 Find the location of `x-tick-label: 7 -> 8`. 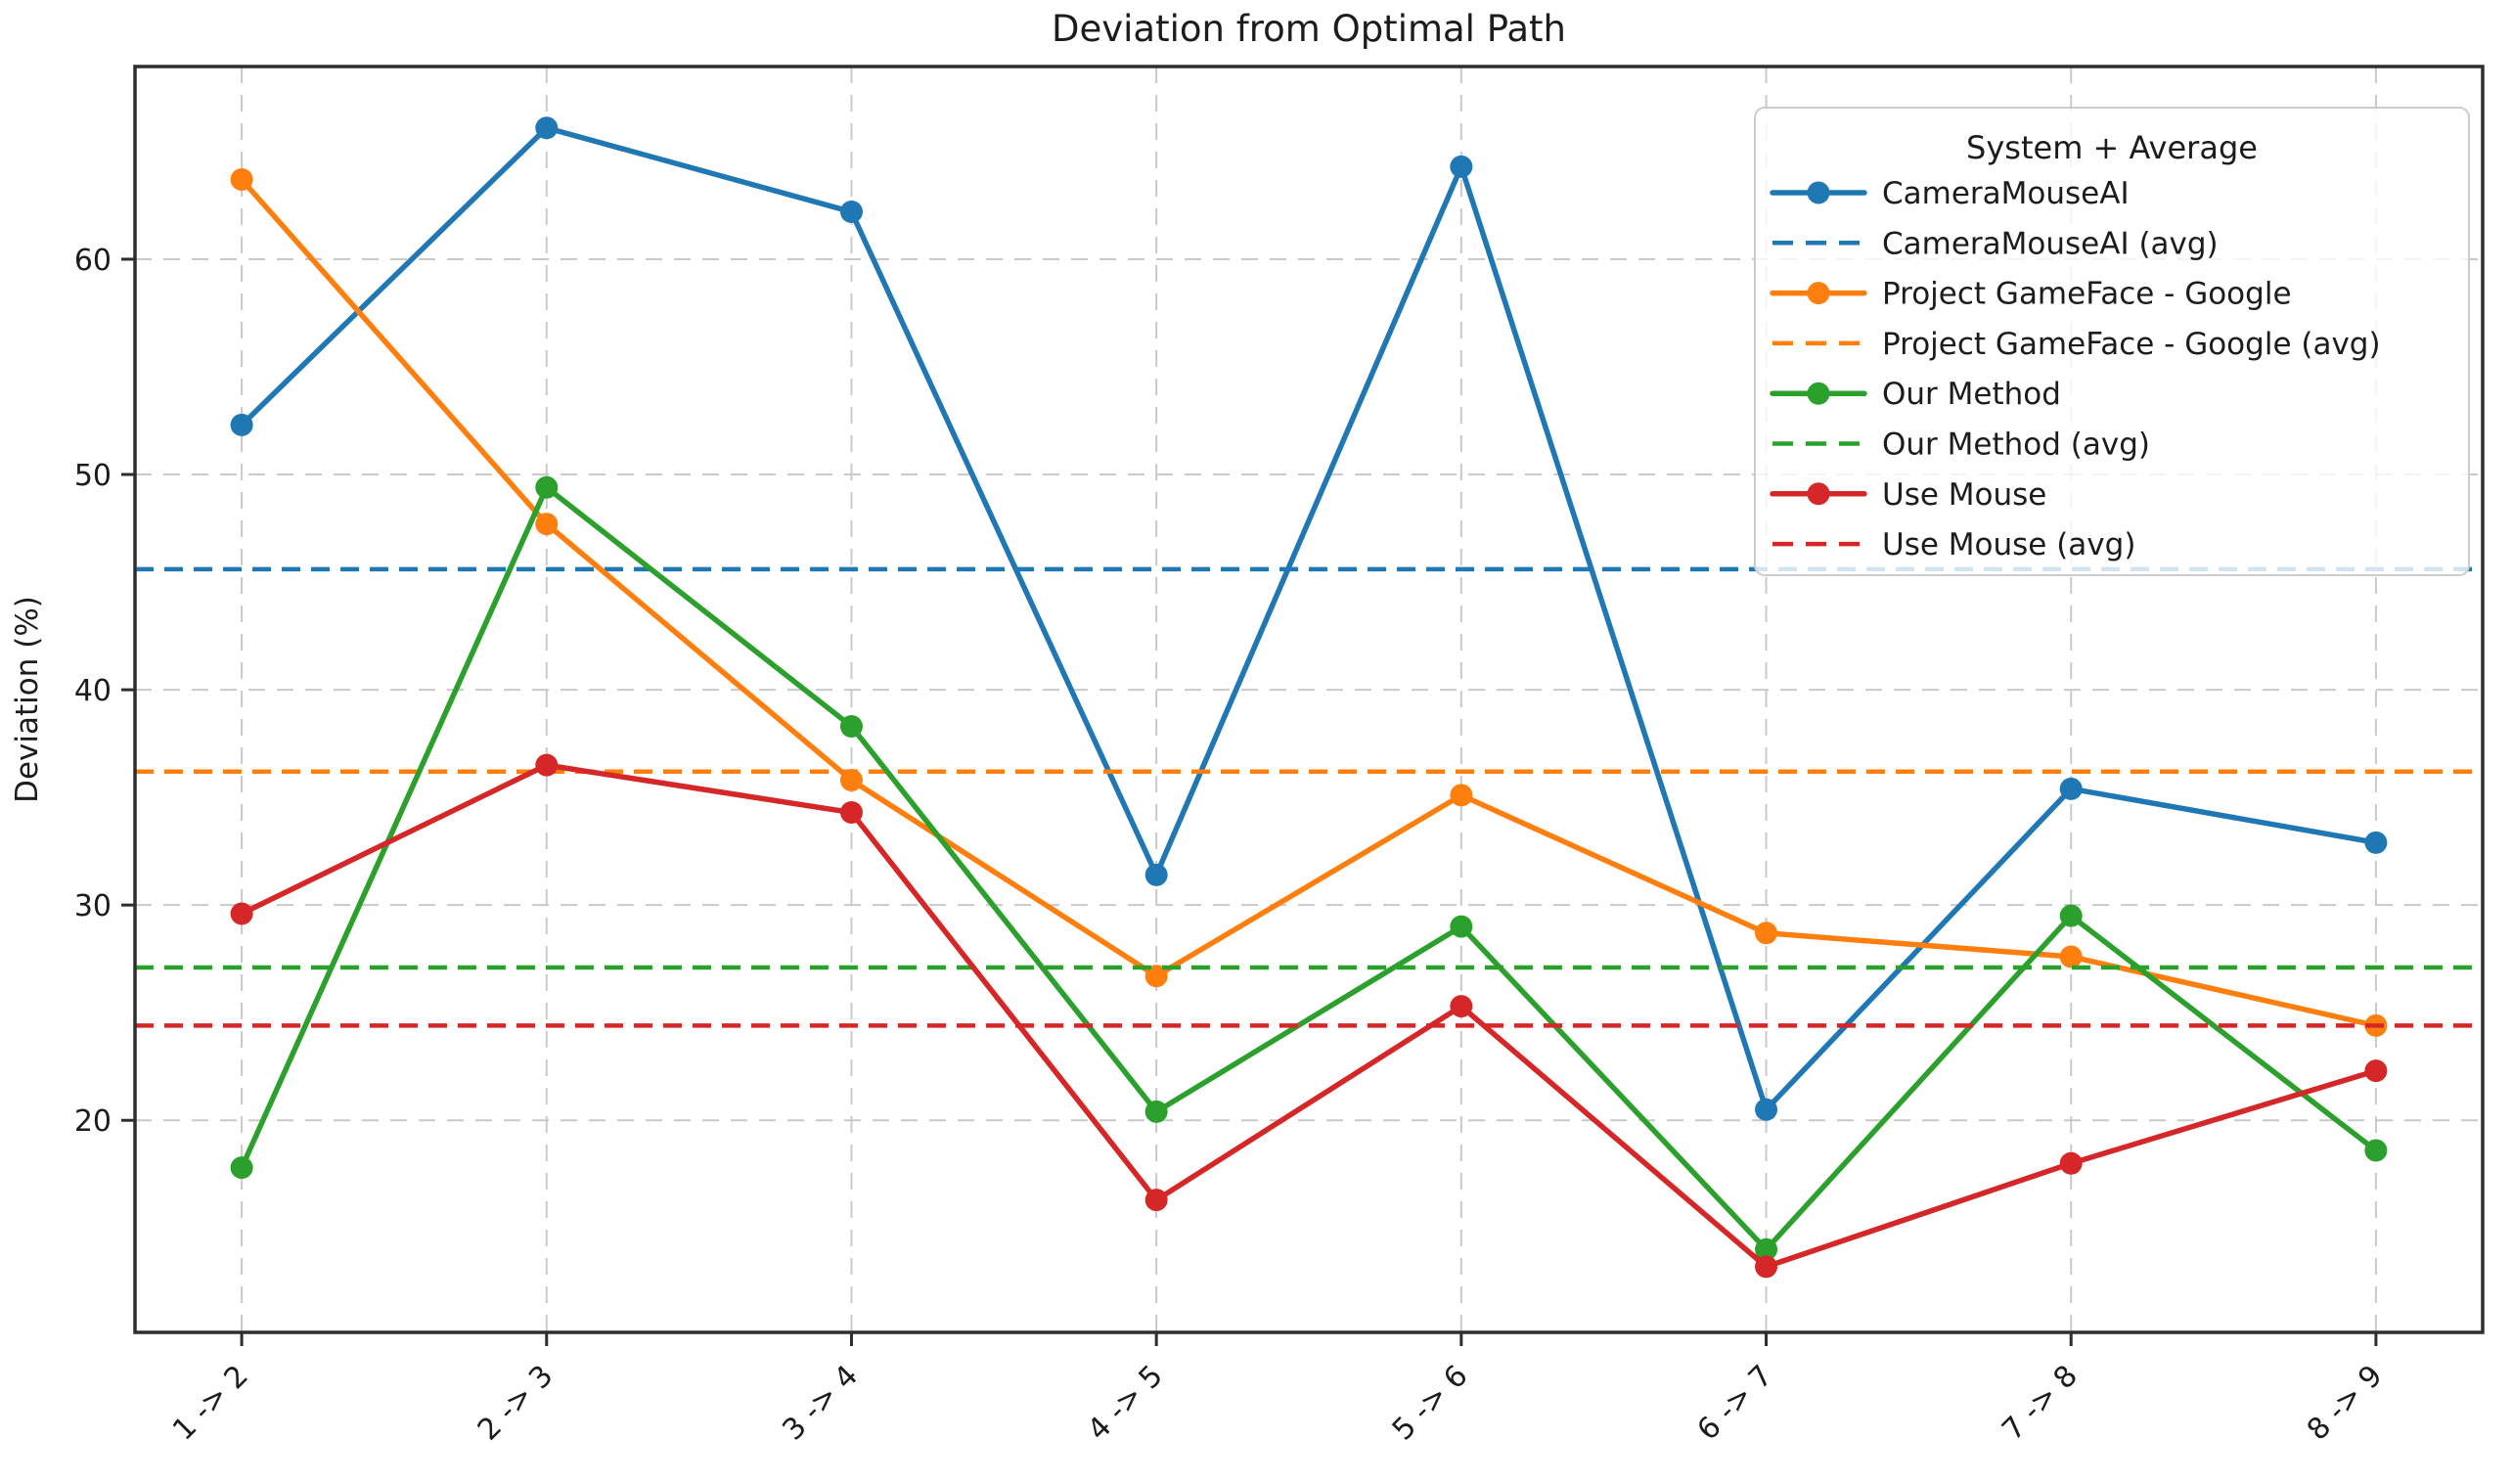

x-tick-label: 7 -> 8 is located at coordinates (2041, 1403).